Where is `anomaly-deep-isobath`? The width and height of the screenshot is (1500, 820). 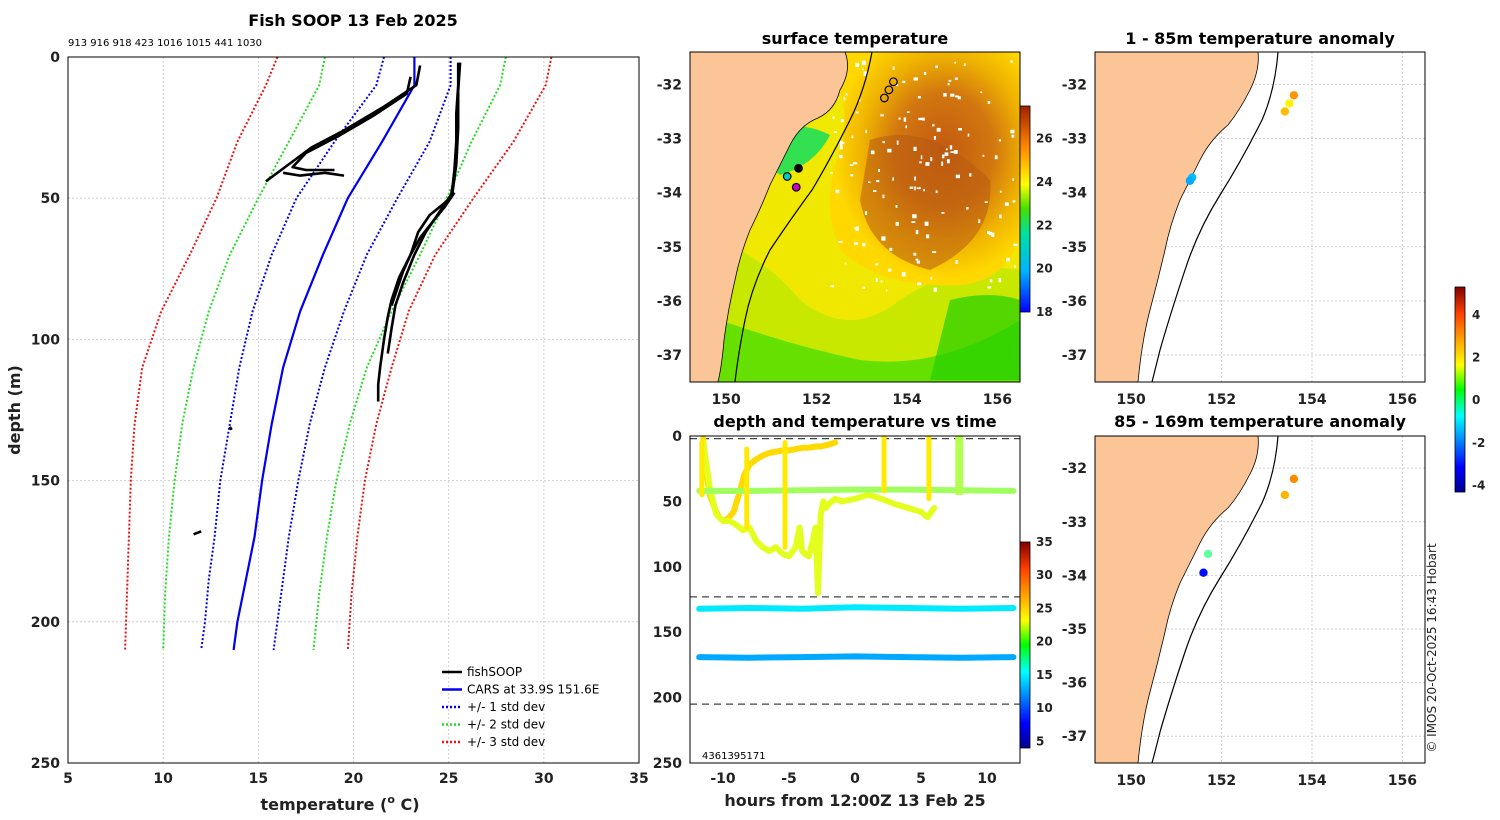 anomaly-deep-isobath is located at coordinates (1215, 599).